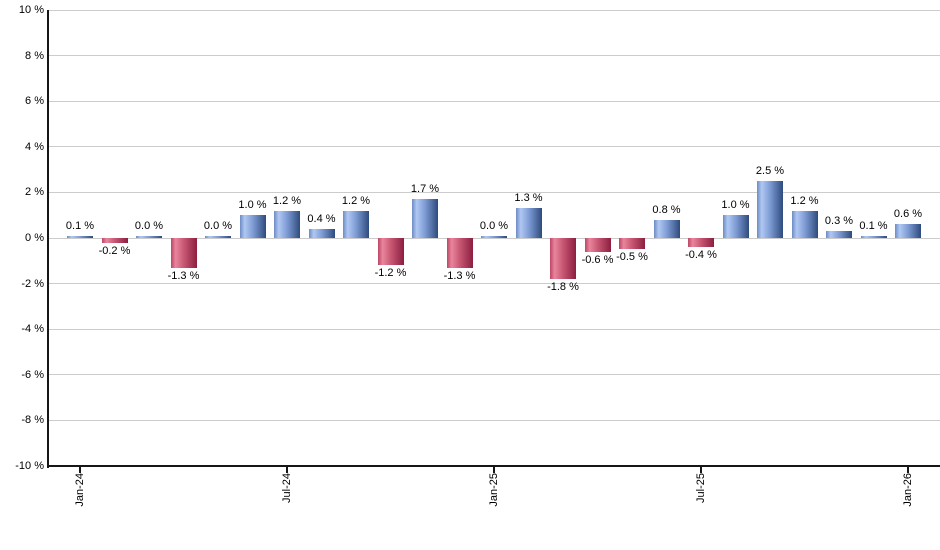 This screenshot has height=550, width=940. Describe the element at coordinates (908, 214) in the screenshot. I see `bar-value-label: 0.6 %` at that location.